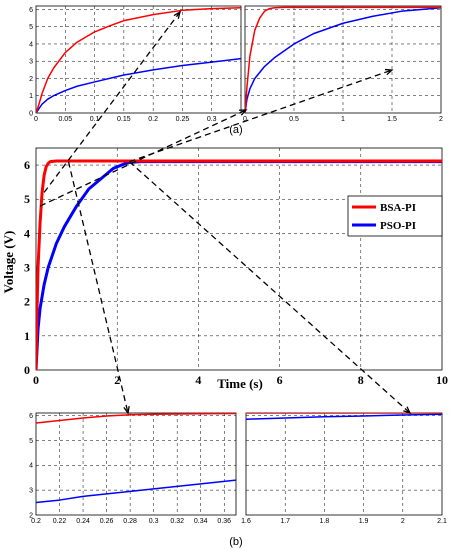  What do you see at coordinates (442, 380) in the screenshot?
I see `main-x-tick-label: 10` at bounding box center [442, 380].